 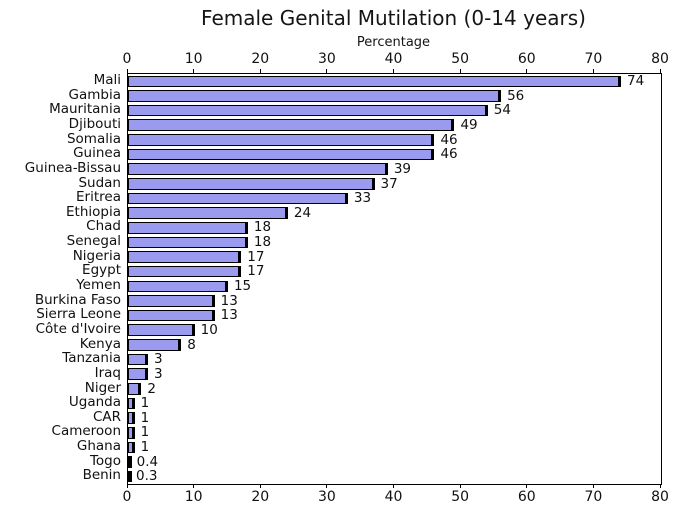 I want to click on x-tick-label: 40, so click(x=393, y=497).